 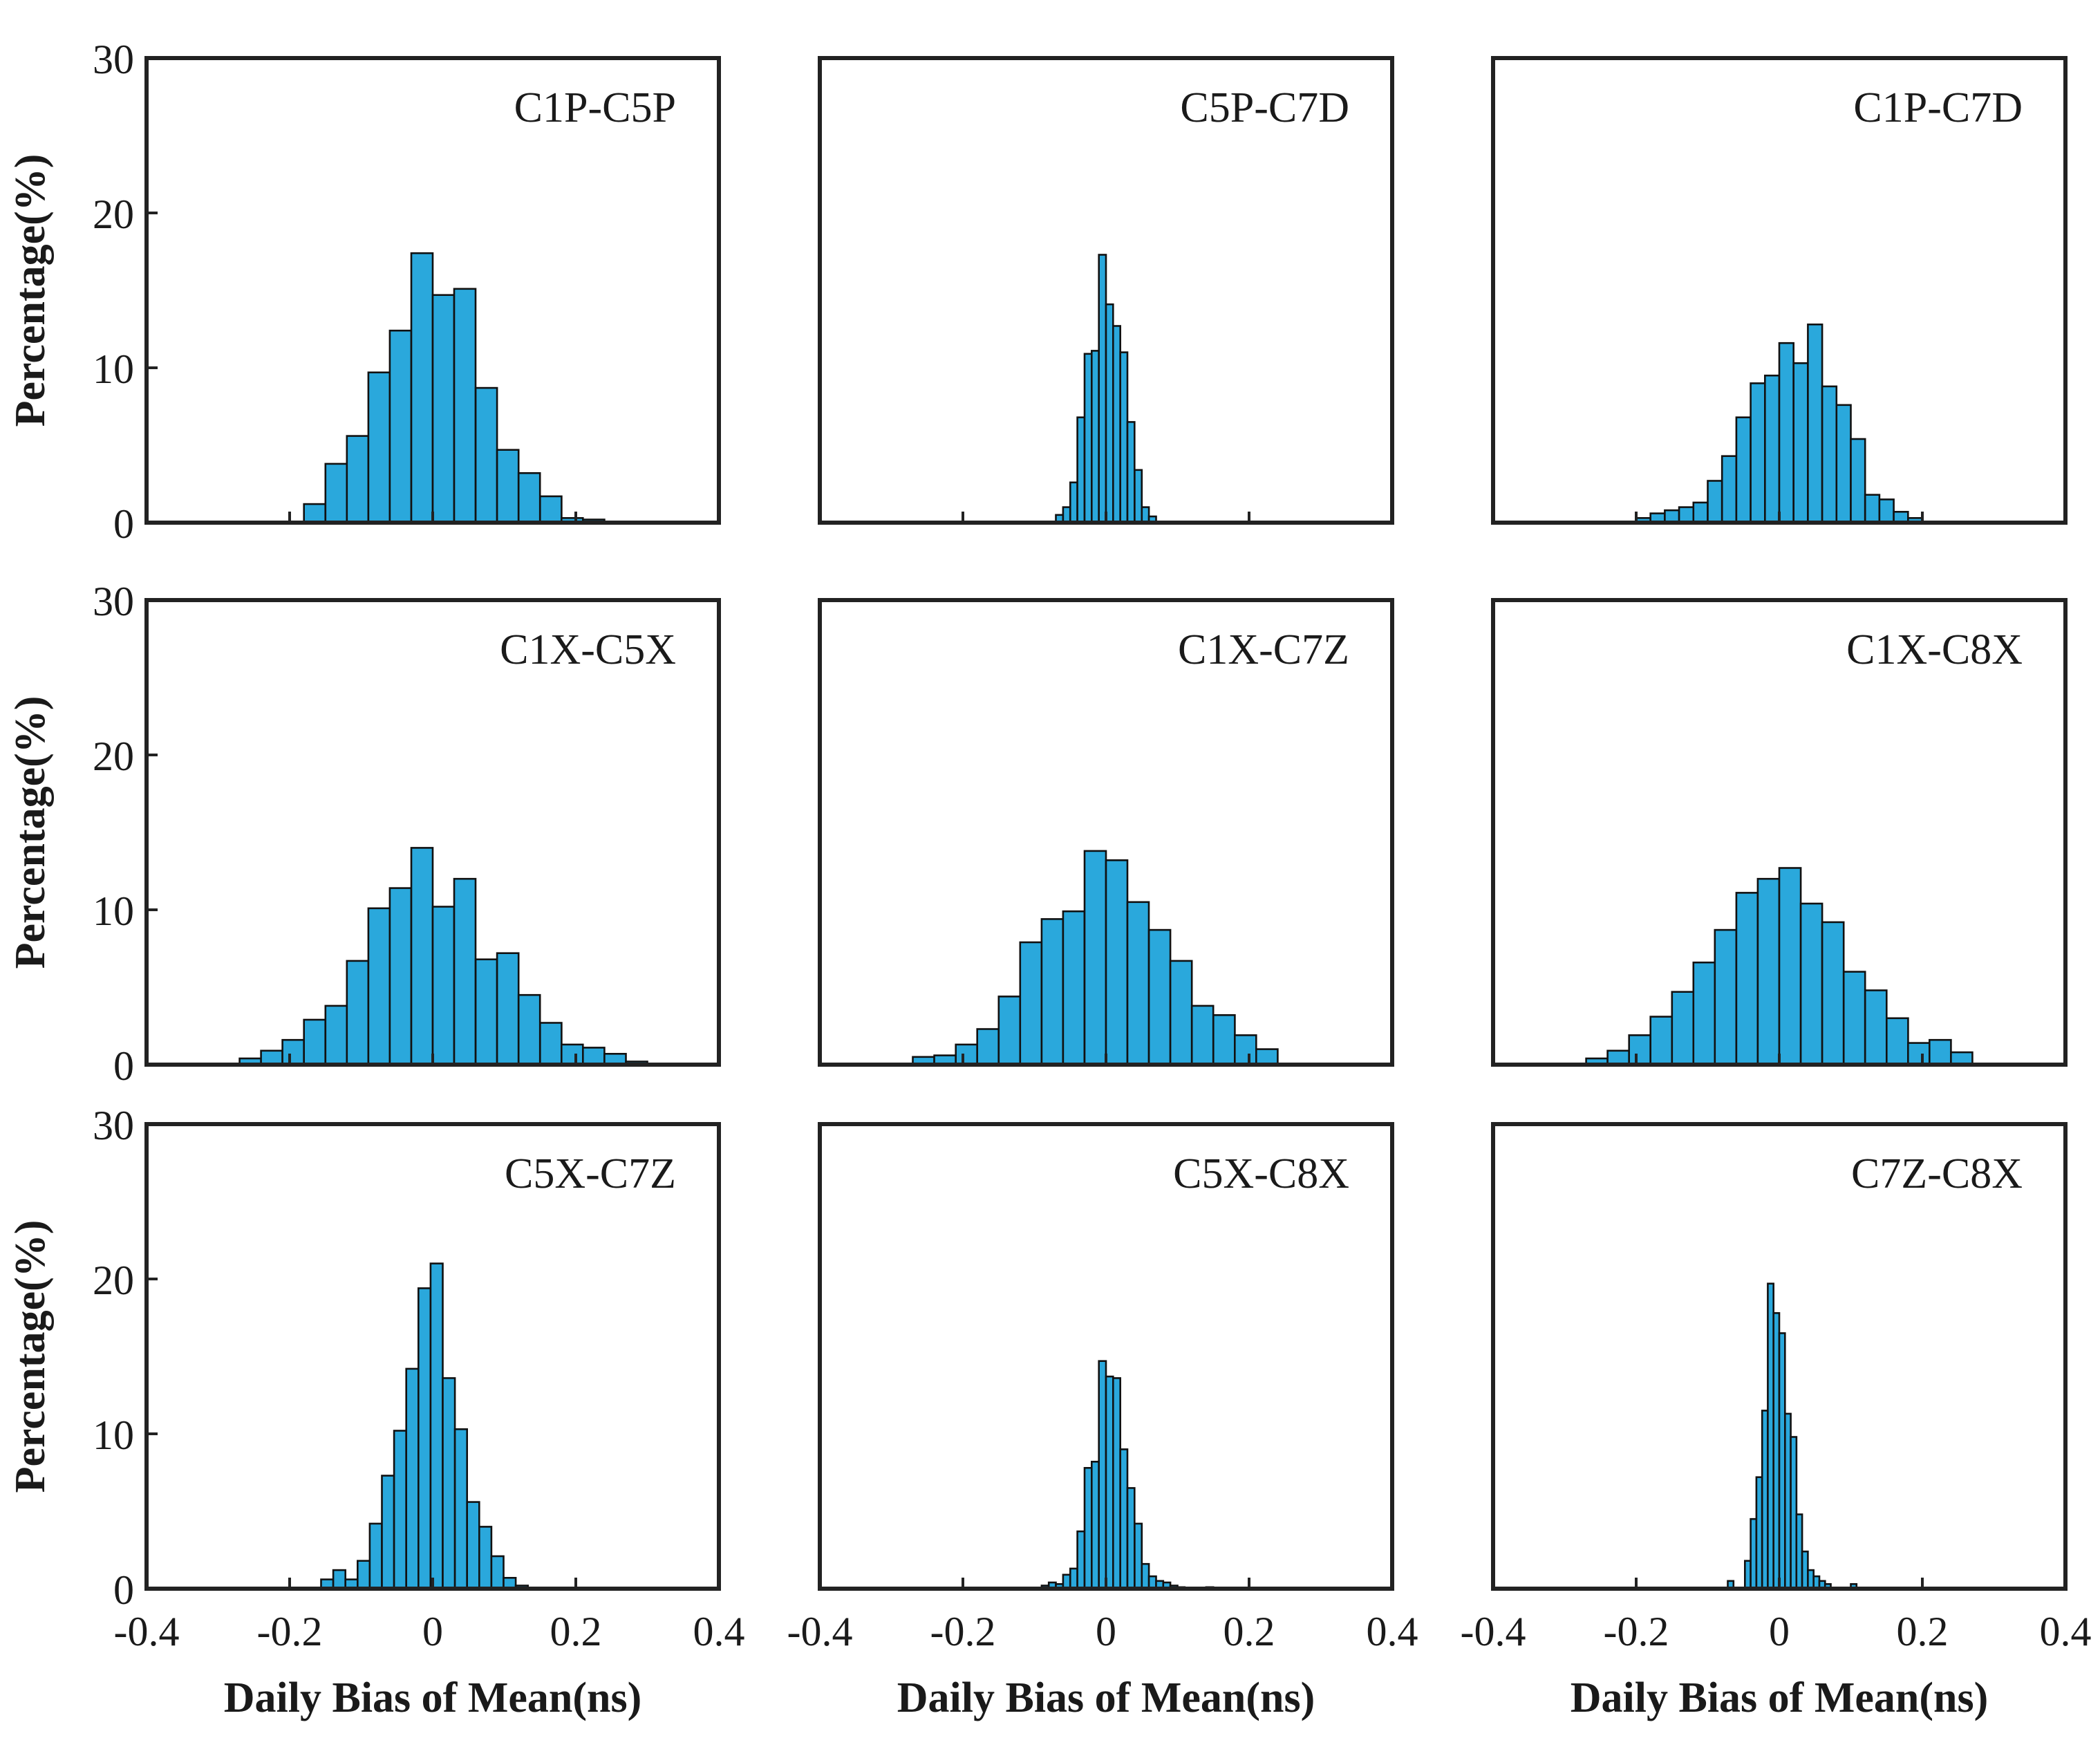 I want to click on panel-title: C1X-C7Z, so click(x=1263, y=649).